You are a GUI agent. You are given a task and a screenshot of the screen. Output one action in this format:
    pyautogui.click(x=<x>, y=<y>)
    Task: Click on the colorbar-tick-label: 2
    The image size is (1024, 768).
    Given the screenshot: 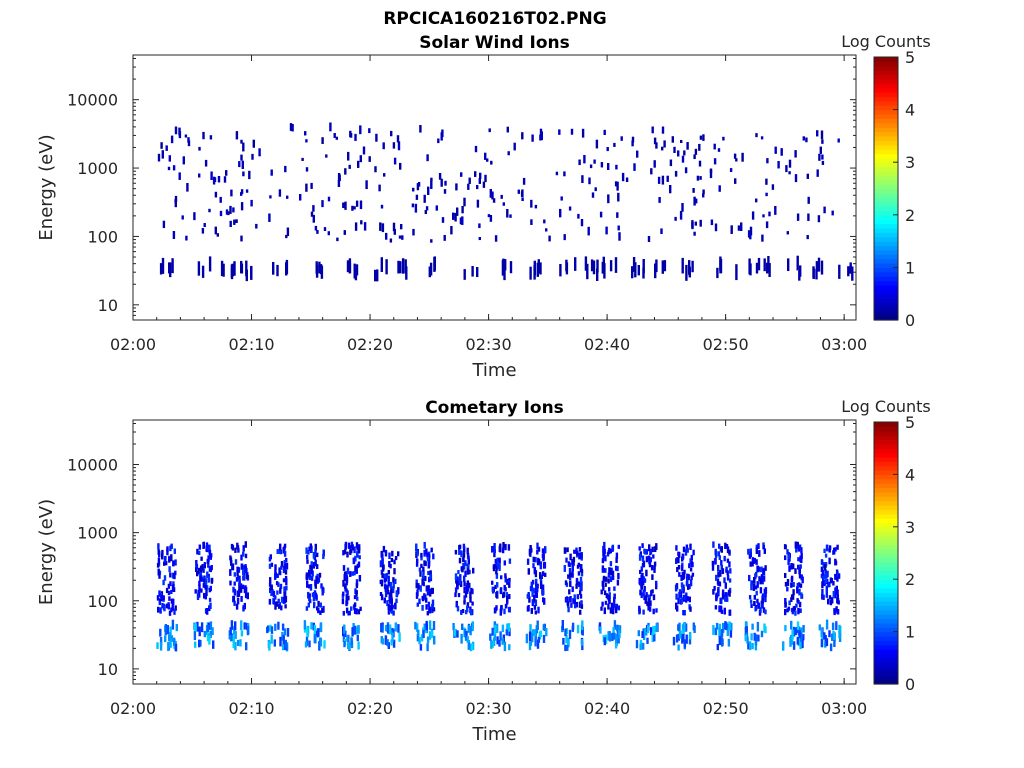 What is the action you would take?
    pyautogui.click(x=910, y=215)
    